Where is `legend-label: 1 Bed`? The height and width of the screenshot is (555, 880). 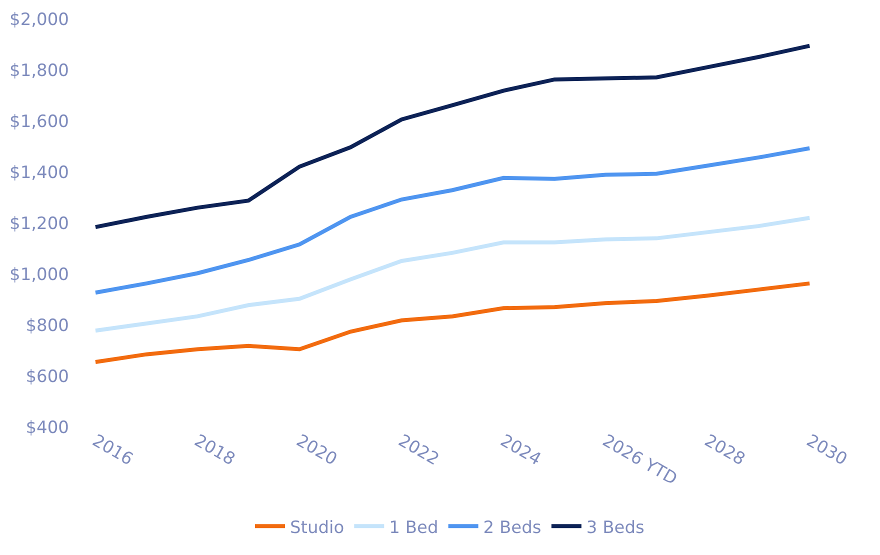 legend-label: 1 Bed is located at coordinates (413, 528).